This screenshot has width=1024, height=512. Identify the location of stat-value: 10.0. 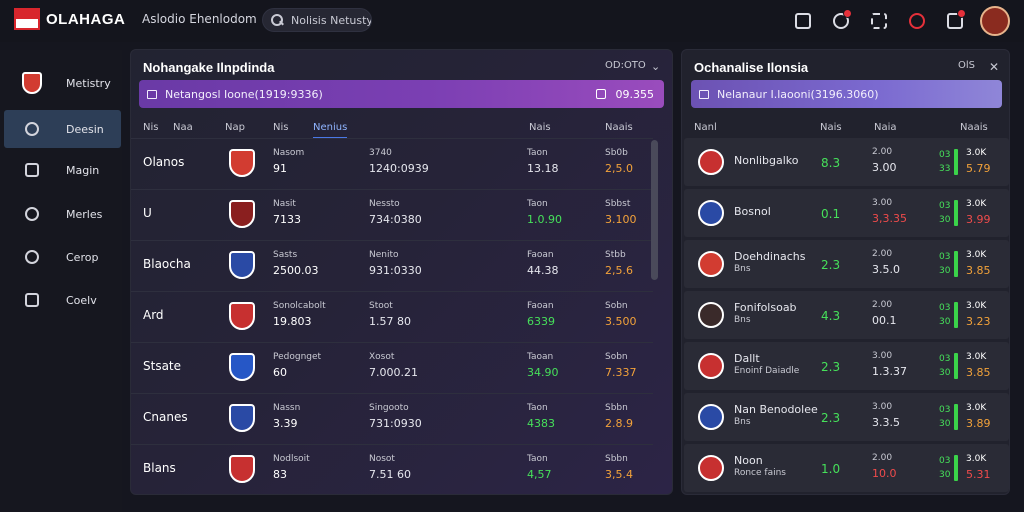
(884, 473).